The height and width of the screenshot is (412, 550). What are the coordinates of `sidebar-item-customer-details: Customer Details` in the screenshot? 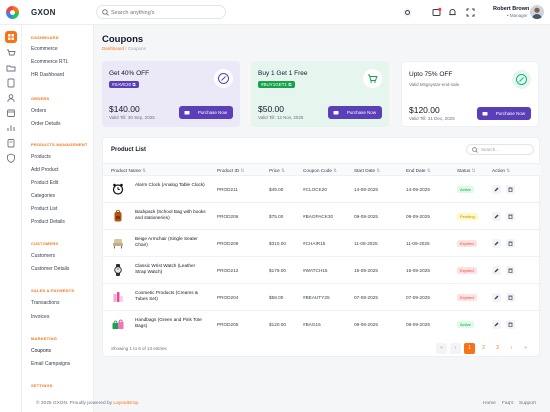 It's located at (50, 269).